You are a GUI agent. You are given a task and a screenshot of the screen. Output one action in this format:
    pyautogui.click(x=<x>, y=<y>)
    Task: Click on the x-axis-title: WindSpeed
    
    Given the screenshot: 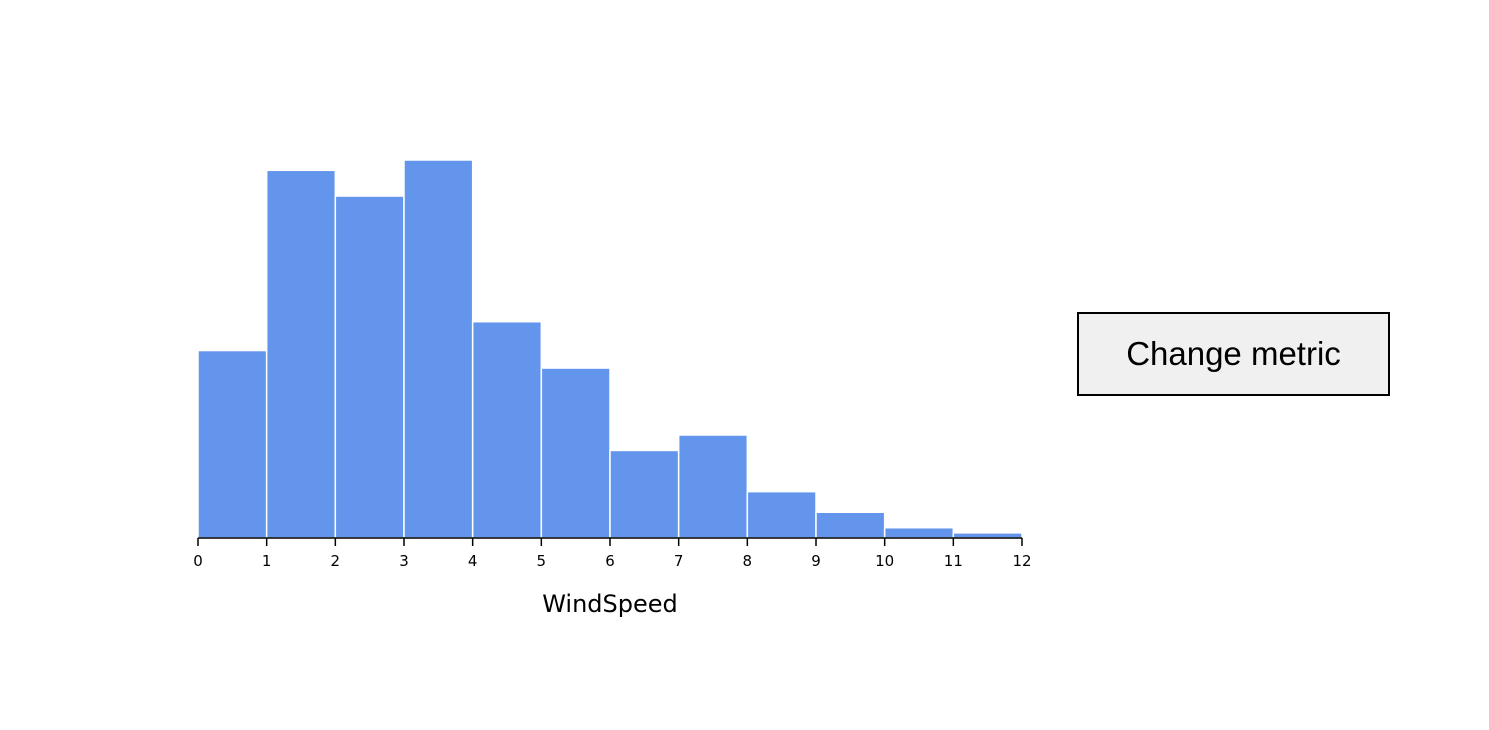 What is the action you would take?
    pyautogui.click(x=610, y=604)
    